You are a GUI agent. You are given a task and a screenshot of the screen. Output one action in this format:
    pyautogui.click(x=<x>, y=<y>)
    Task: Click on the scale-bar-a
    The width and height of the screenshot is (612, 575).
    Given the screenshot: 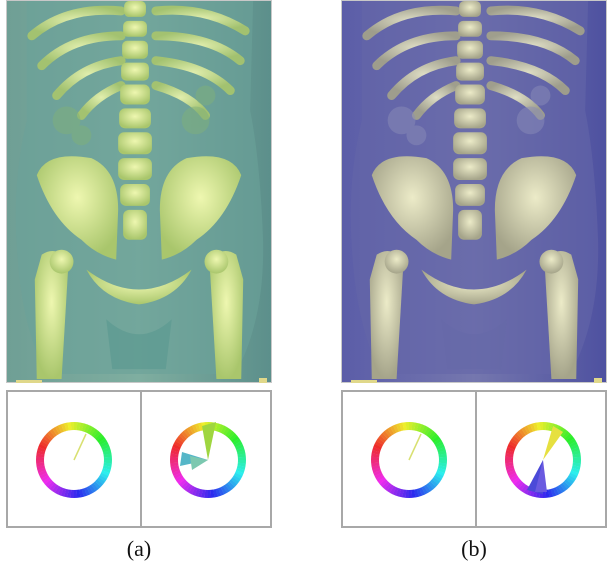 What is the action you would take?
    pyautogui.click(x=29, y=381)
    